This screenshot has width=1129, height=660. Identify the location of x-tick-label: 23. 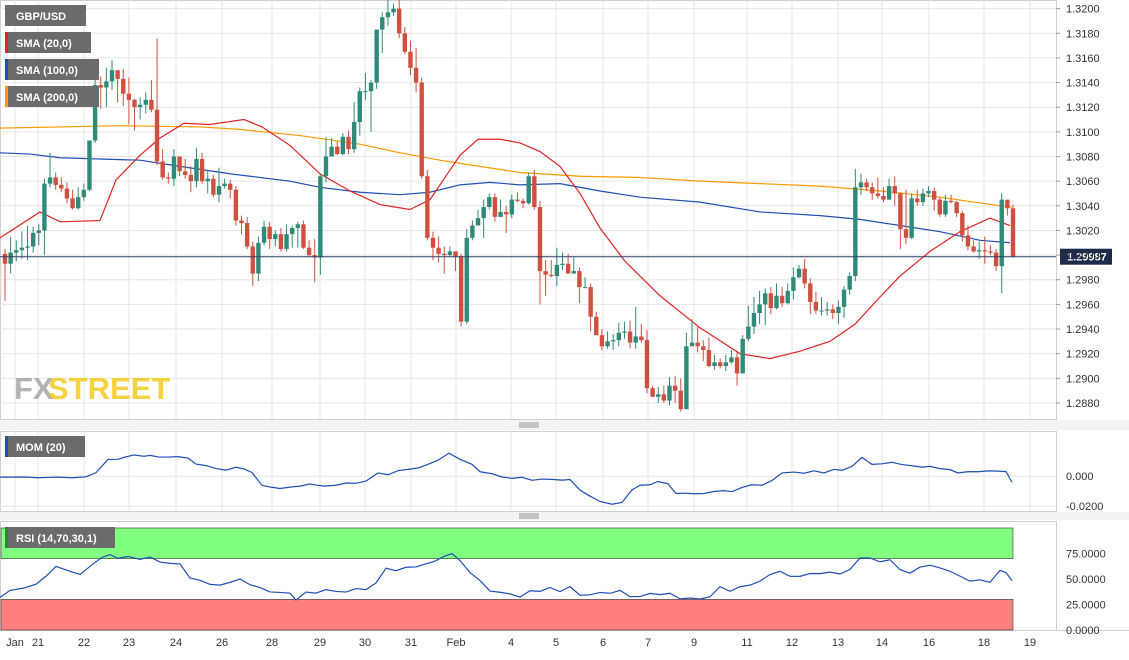
(129, 643).